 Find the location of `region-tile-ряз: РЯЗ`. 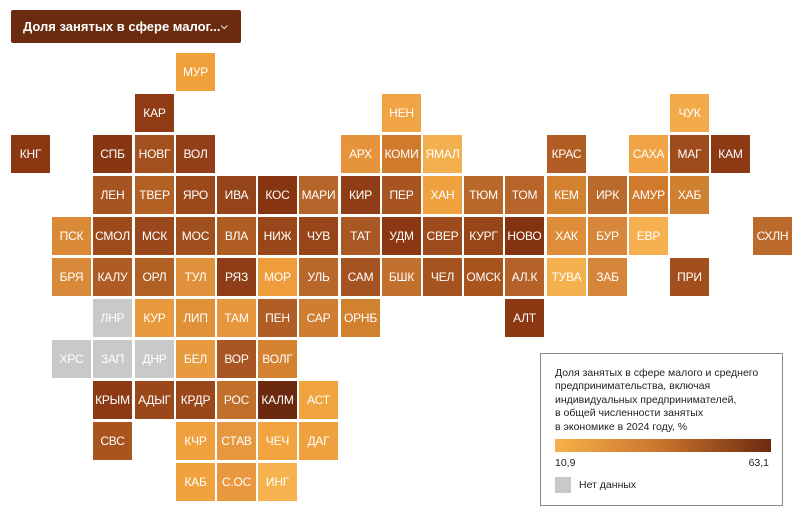

region-tile-ряз: РЯЗ is located at coordinates (236, 277).